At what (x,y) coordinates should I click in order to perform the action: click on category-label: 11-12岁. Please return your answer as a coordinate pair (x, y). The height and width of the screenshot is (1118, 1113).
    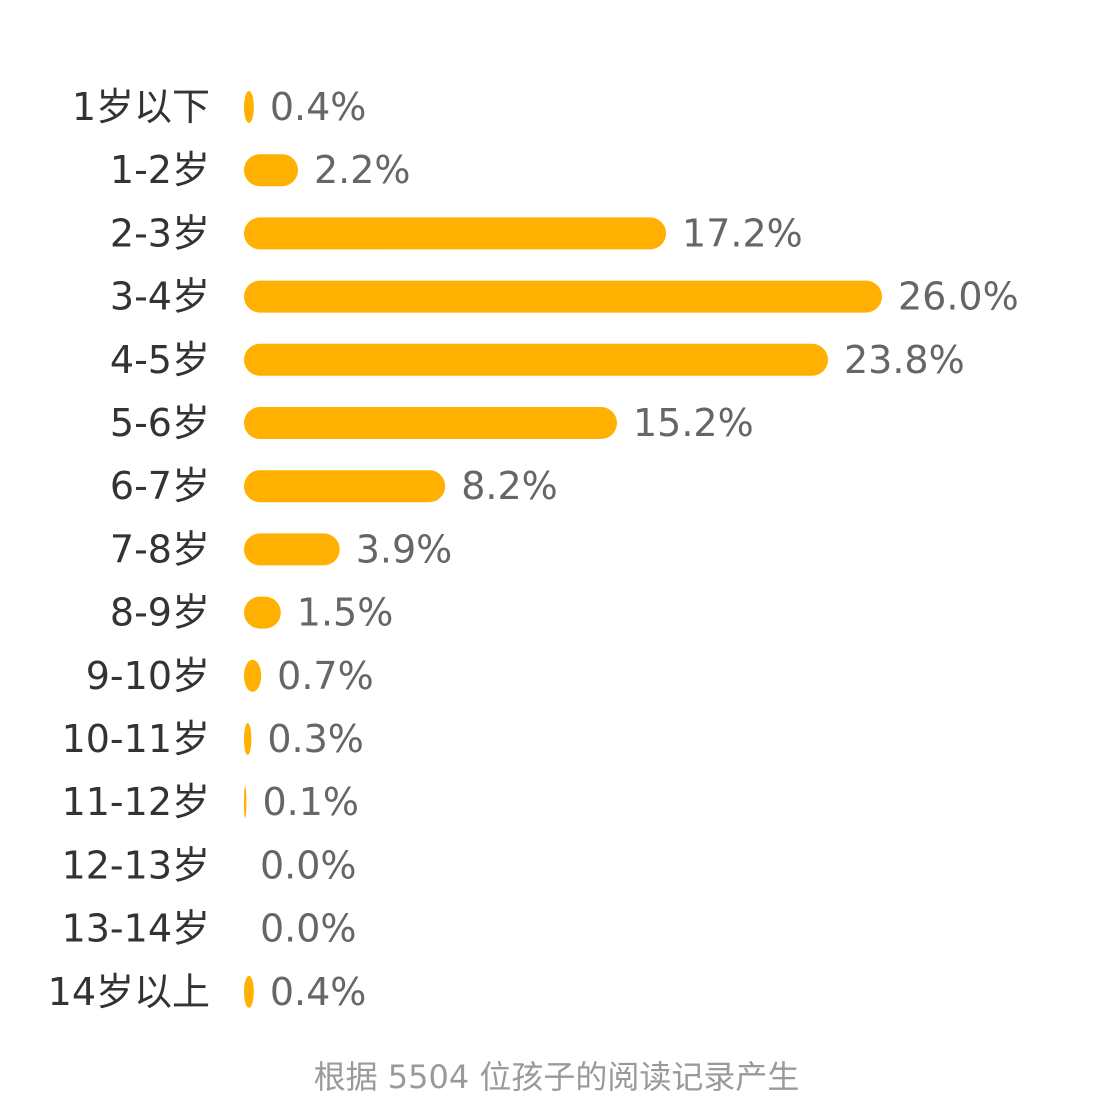
    Looking at the image, I should click on (136, 802).